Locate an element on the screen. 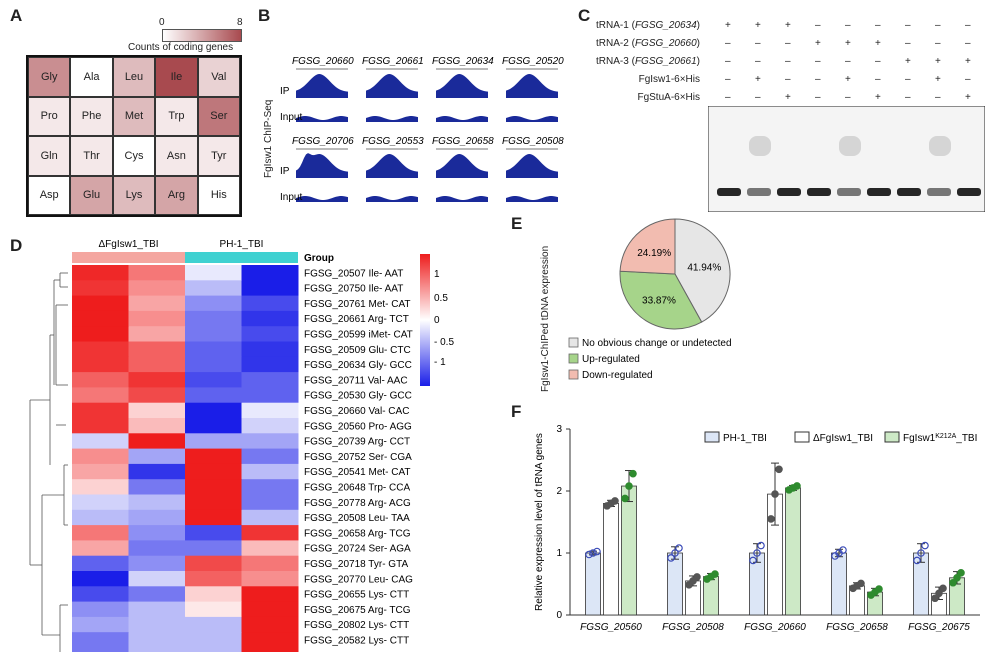 The height and width of the screenshot is (654, 1000). bar is located at coordinates (793, 551).